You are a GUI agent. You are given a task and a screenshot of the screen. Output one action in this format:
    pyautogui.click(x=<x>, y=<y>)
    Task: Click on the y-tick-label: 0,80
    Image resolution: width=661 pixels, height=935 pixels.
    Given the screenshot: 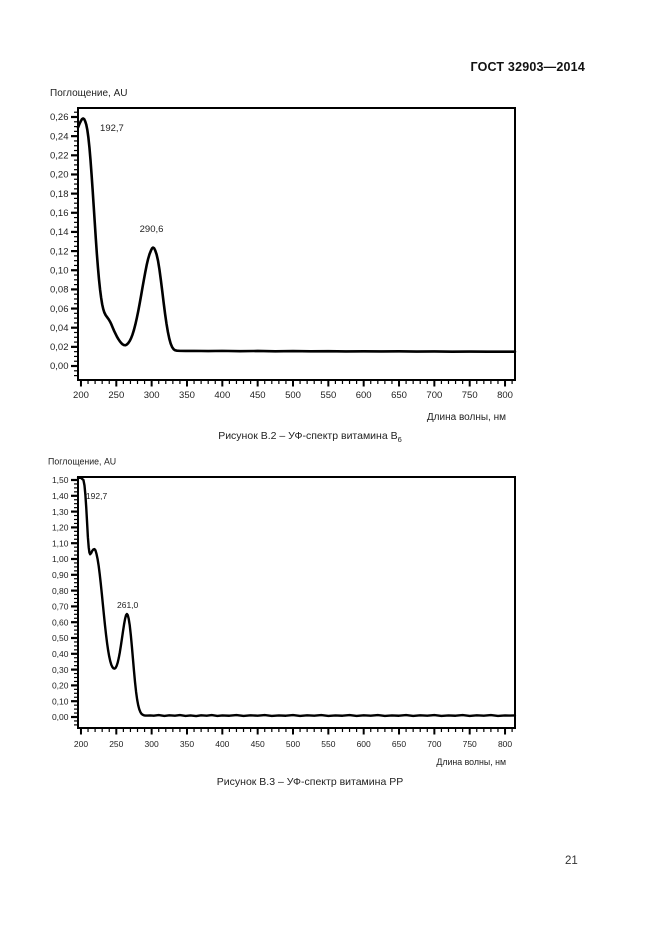 What is the action you would take?
    pyautogui.click(x=60, y=591)
    